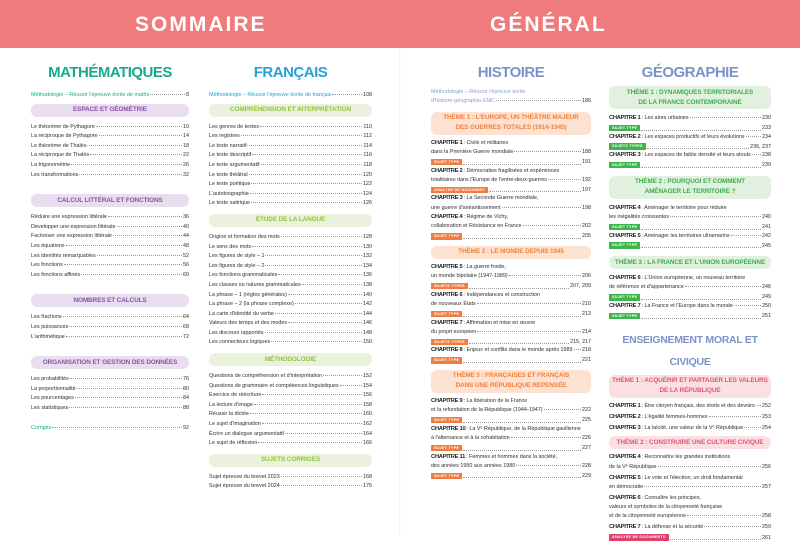 This screenshot has height=544, width=800. I want to click on toc-item: Le théorème de Pythagore 10, so click(110, 128).